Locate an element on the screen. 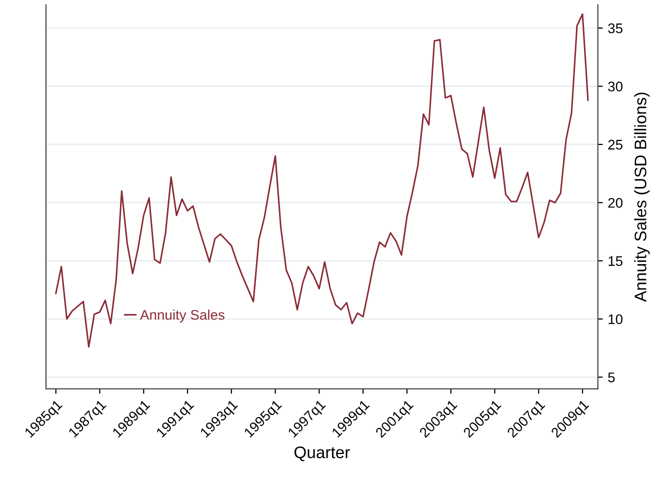 This screenshot has width=657, height=480. y-axis-title: Annuity Sales (USD Billions) is located at coordinates (642, 197).